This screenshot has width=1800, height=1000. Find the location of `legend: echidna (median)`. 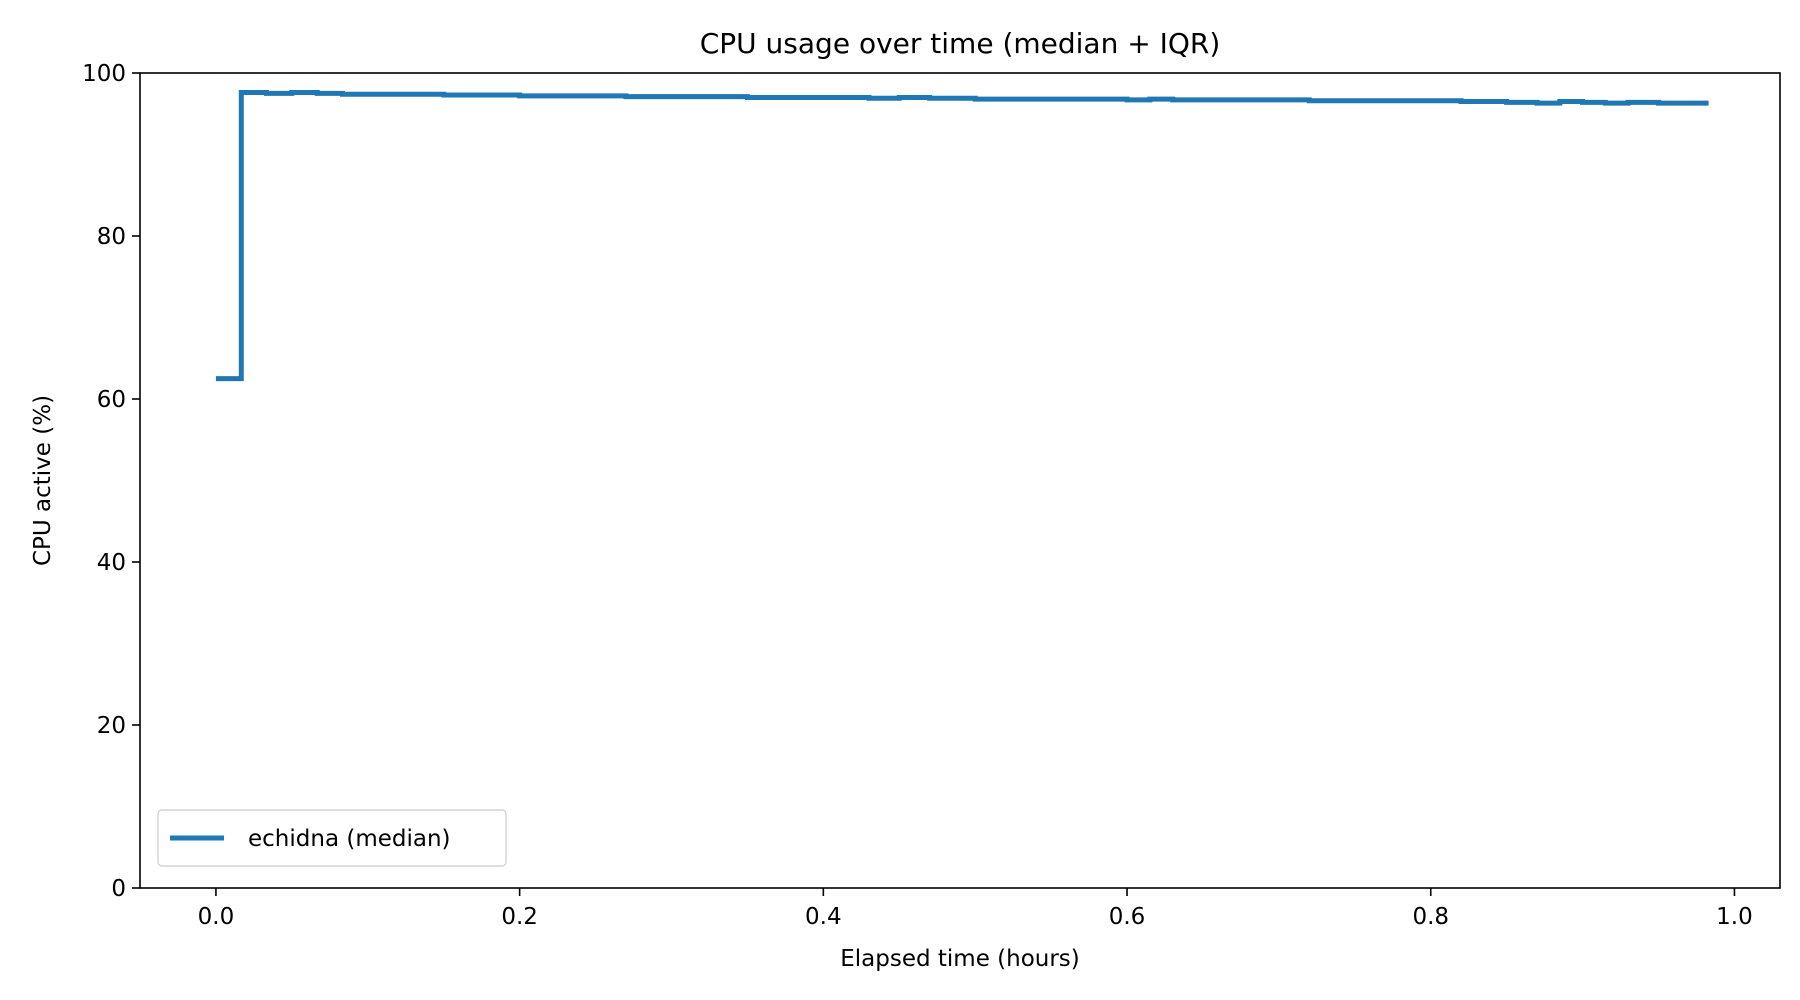

legend: echidna (median) is located at coordinates (332, 838).